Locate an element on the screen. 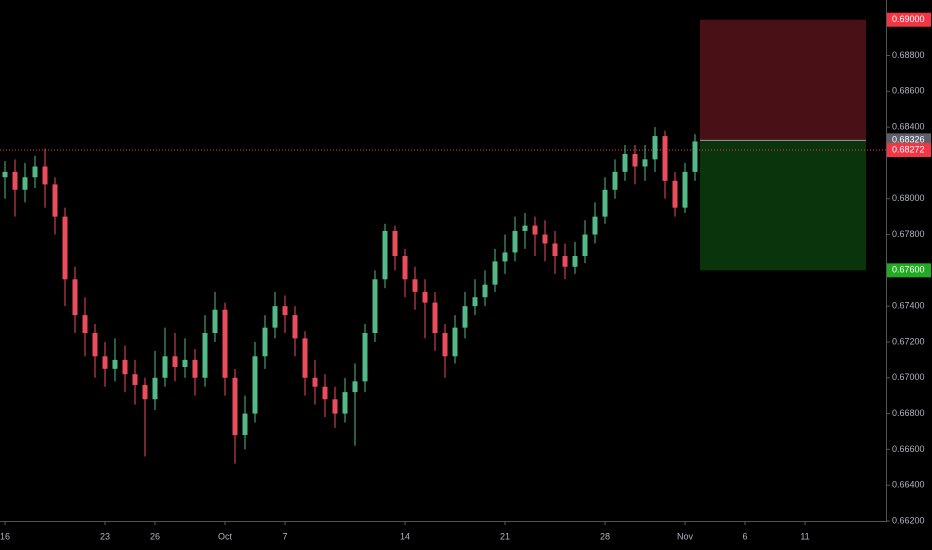 Image resolution: width=932 pixels, height=550 pixels. y-tick-label: 0.66200 is located at coordinates (908, 520).